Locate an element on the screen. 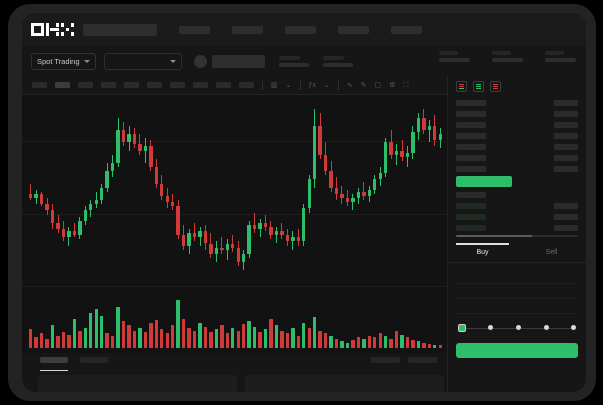  search-input is located at coordinates (120, 29).